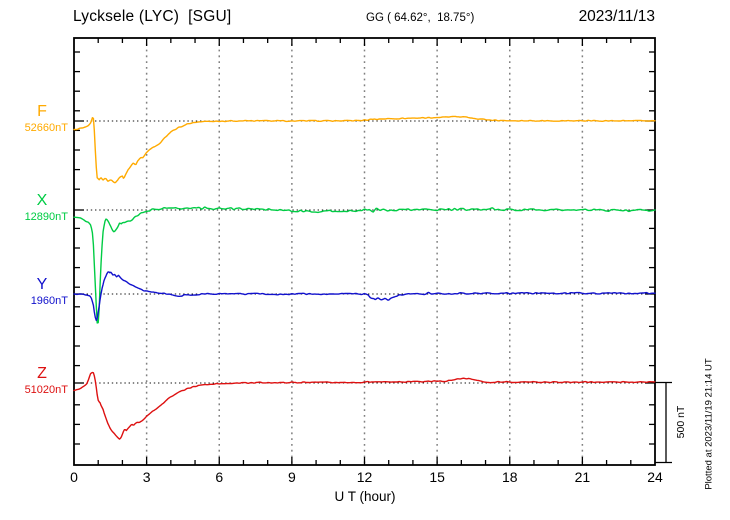 This screenshot has width=730, height=520. I want to click on component-letter-z: Z, so click(42, 373).